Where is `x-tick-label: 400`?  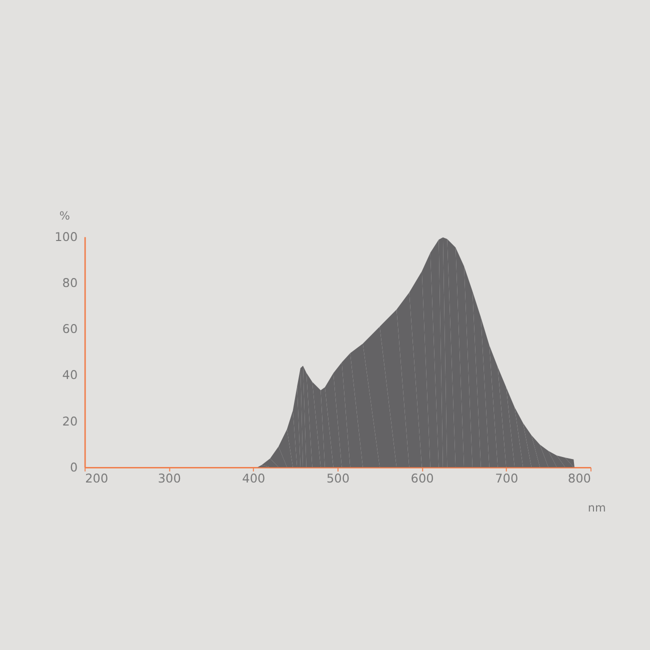
x-tick-label: 400 is located at coordinates (254, 479).